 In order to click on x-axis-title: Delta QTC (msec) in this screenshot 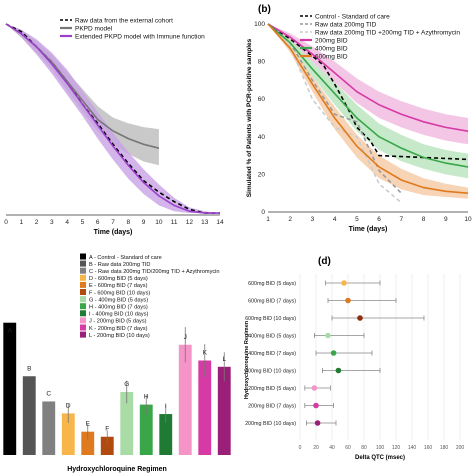, I will do `click(380, 458)`.